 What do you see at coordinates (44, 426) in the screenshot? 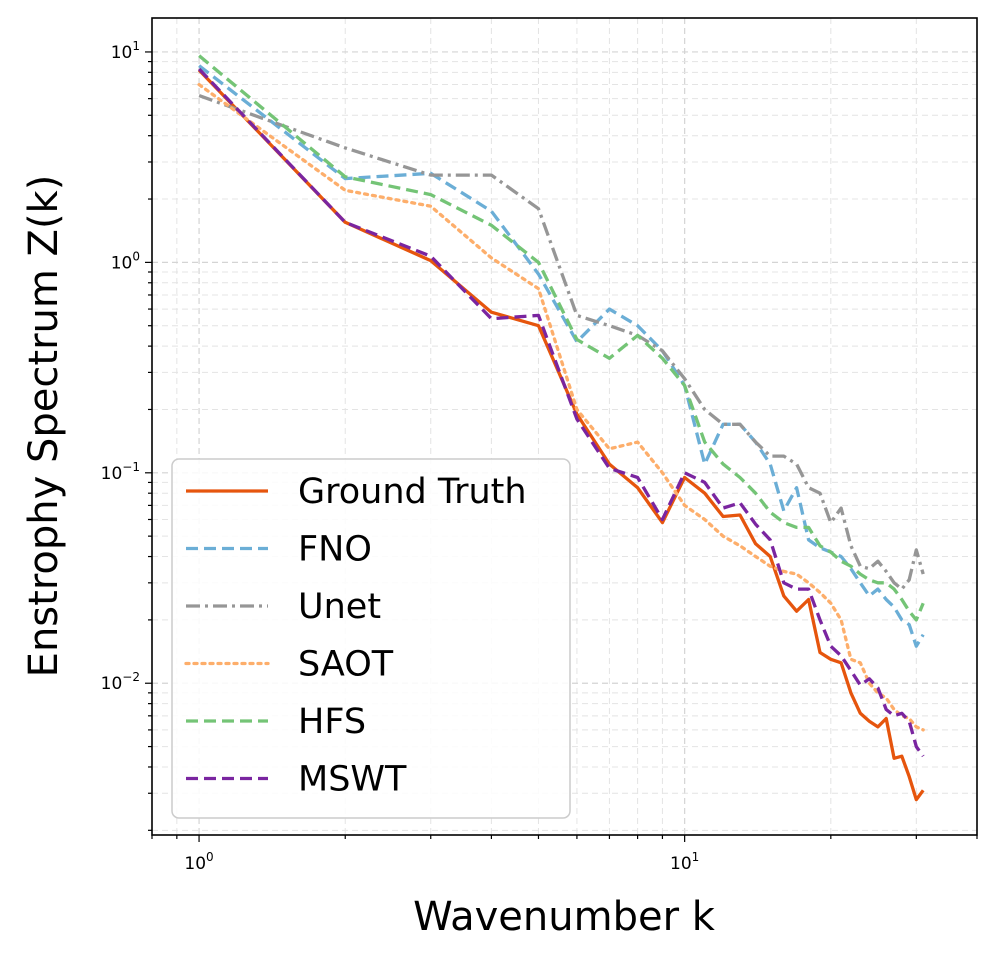
I see `y-axis-label: Enstrophy Spectrum Z(k)` at bounding box center [44, 426].